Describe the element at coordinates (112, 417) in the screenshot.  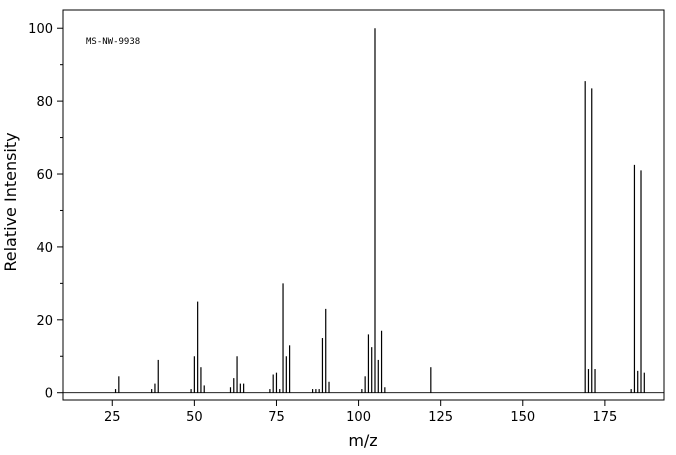
I see `x-tick-label: 25` at that location.